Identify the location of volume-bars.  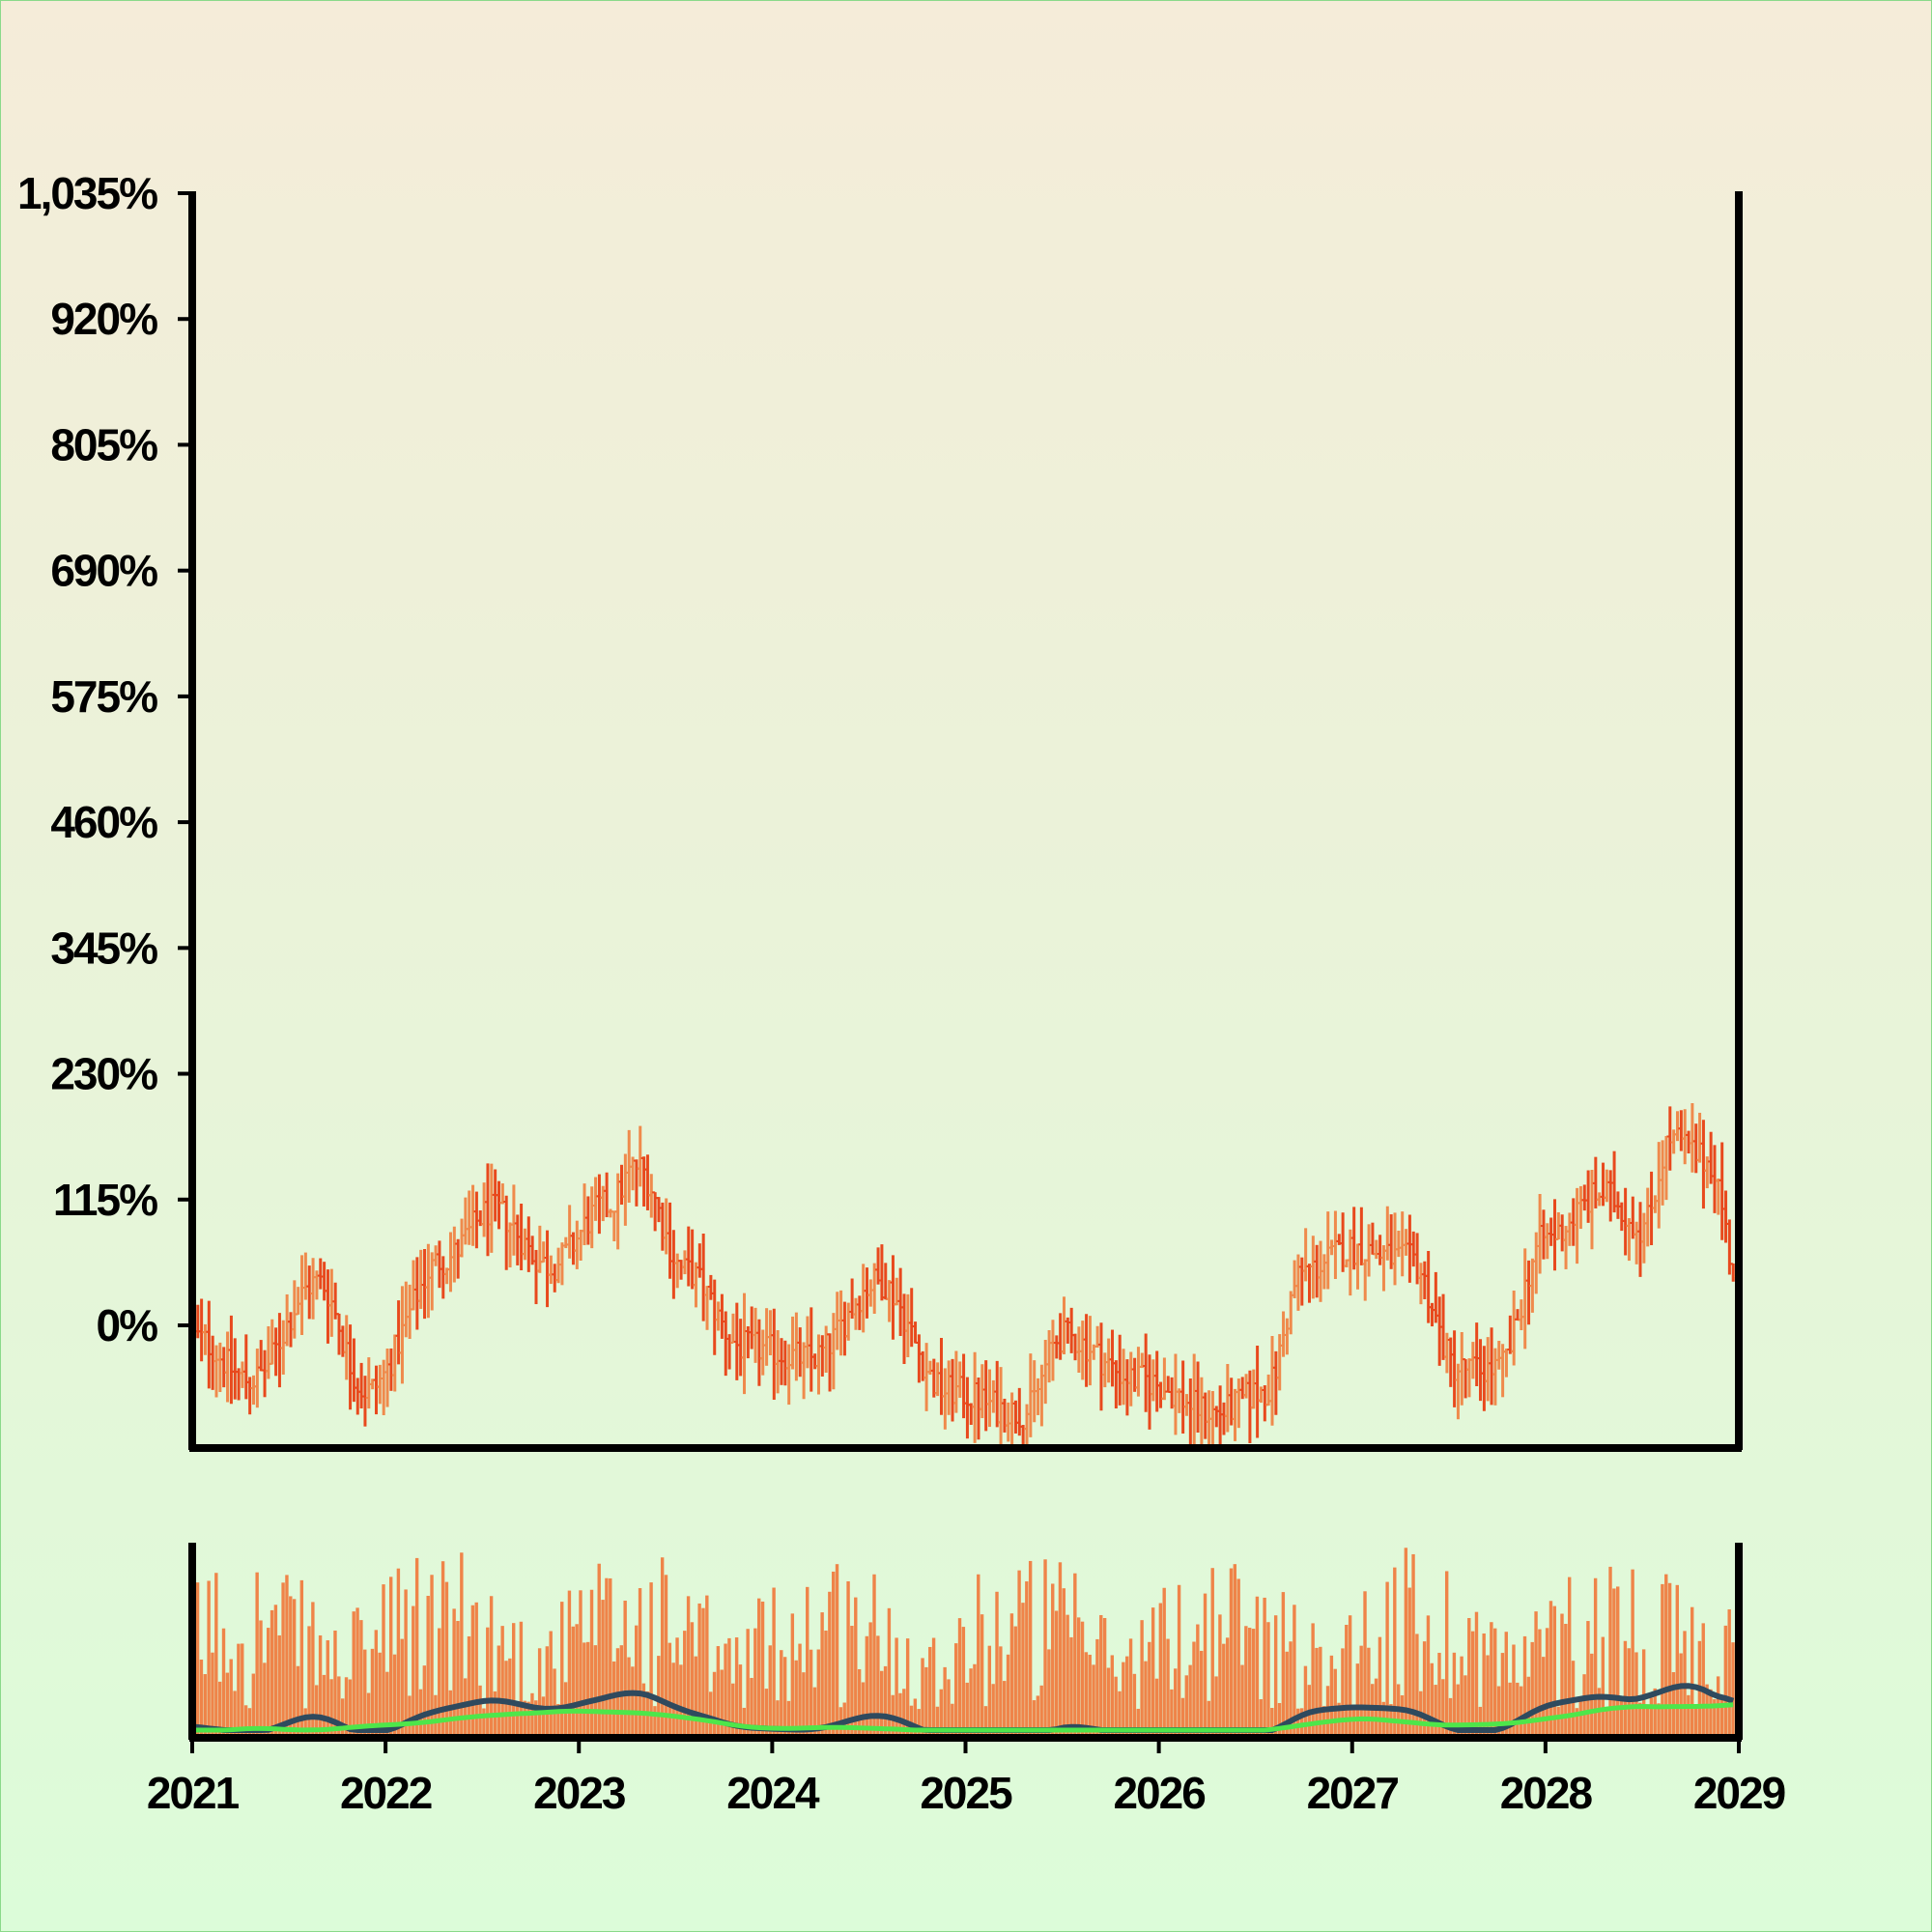
(965, 1643).